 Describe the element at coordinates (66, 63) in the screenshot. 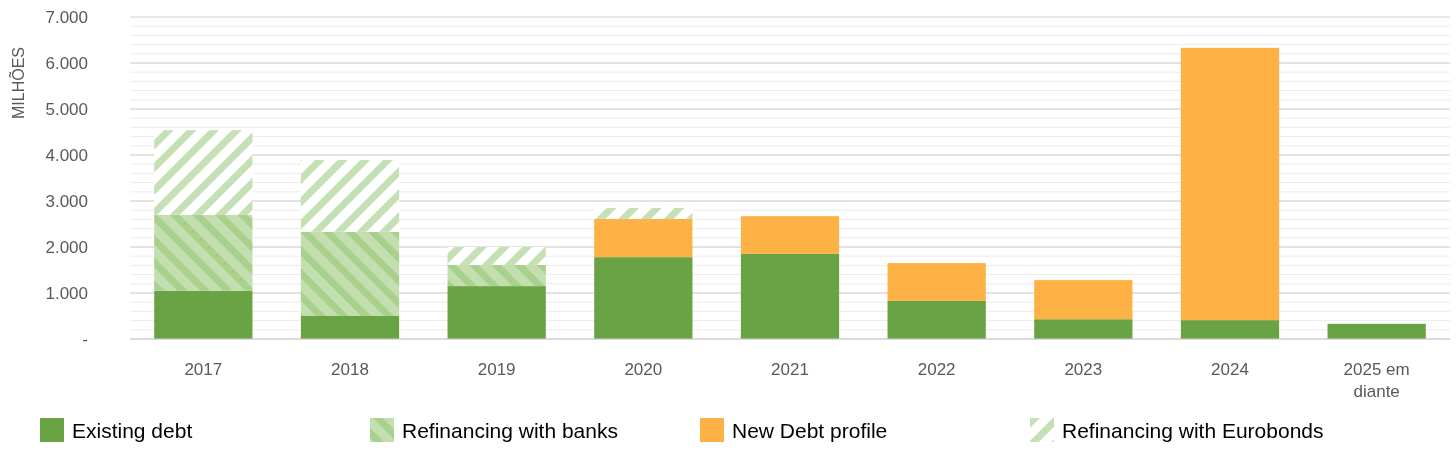

I see `y-tick-label: 6.000` at that location.